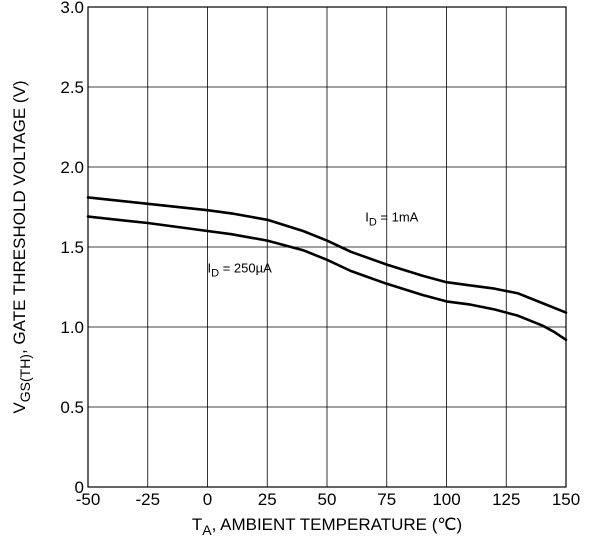  What do you see at coordinates (506, 499) in the screenshot?
I see `x-tick-label: 125` at bounding box center [506, 499].